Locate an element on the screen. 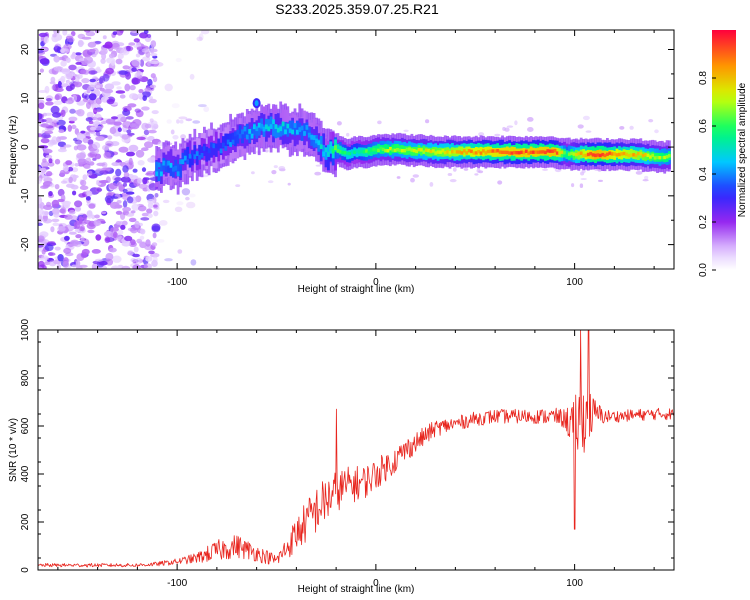 This screenshot has width=750, height=600. x-tick-label: 0 is located at coordinates (376, 583).